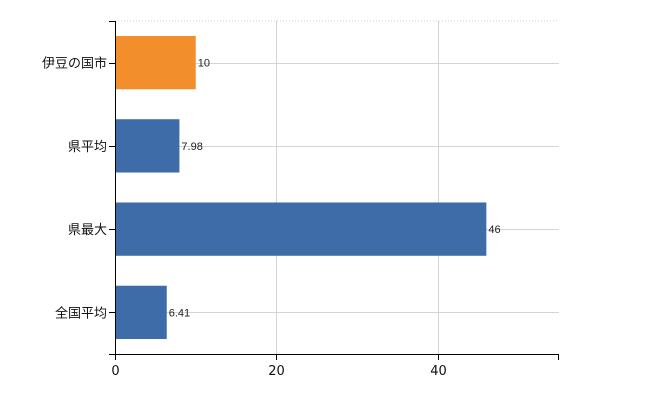 The width and height of the screenshot is (650, 400). Describe the element at coordinates (204, 64) in the screenshot. I see `data-label-1: 10` at that location.